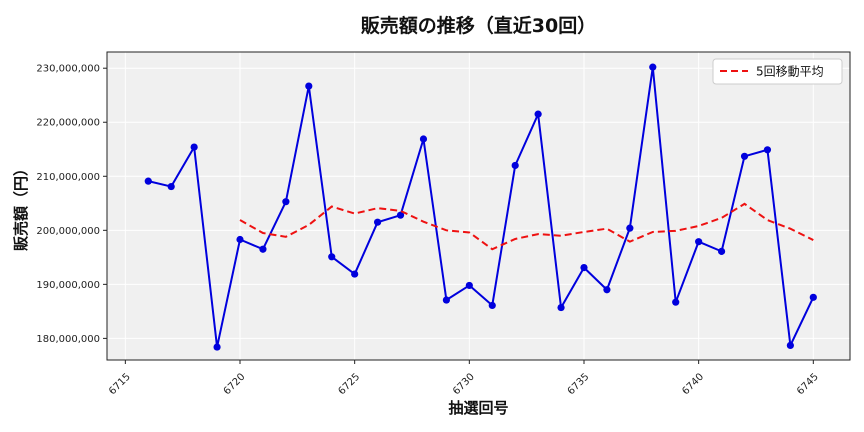 This screenshot has height=432, width=864. I want to click on x-tick-label: 6735, so click(579, 384).